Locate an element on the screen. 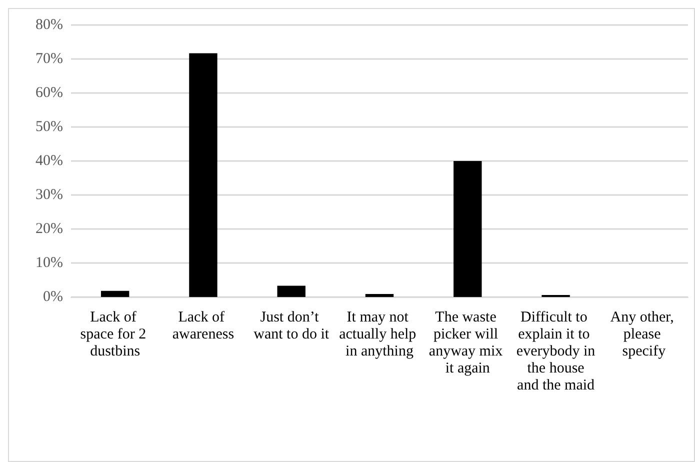 The width and height of the screenshot is (695, 462). y-tick-label: 80% is located at coordinates (49, 25).